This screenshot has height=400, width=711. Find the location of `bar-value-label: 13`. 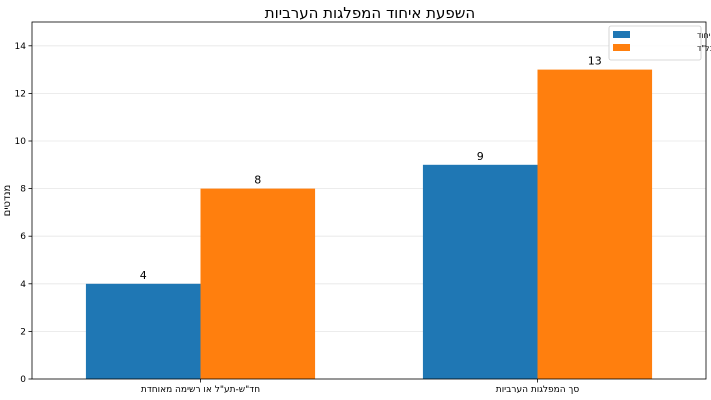

bar-value-label: 13 is located at coordinates (595, 61).